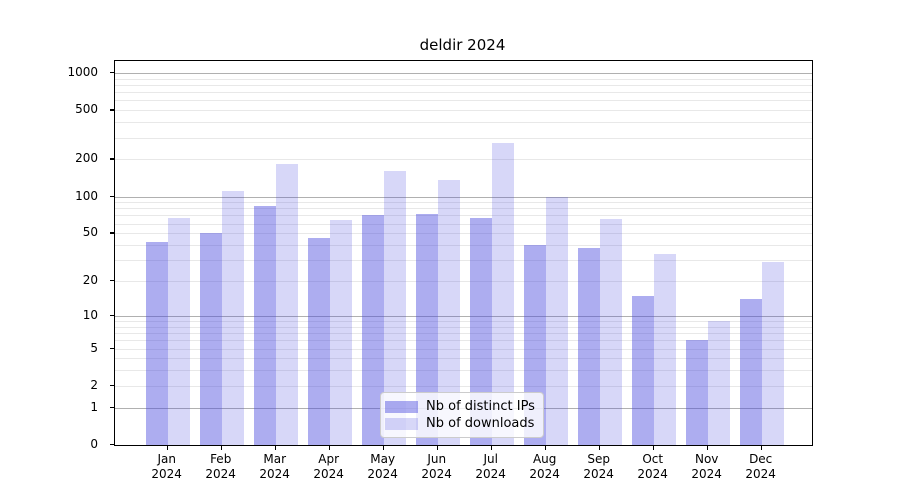 This screenshot has width=900, height=500. I want to click on y-tick-label: 0, so click(94, 444).